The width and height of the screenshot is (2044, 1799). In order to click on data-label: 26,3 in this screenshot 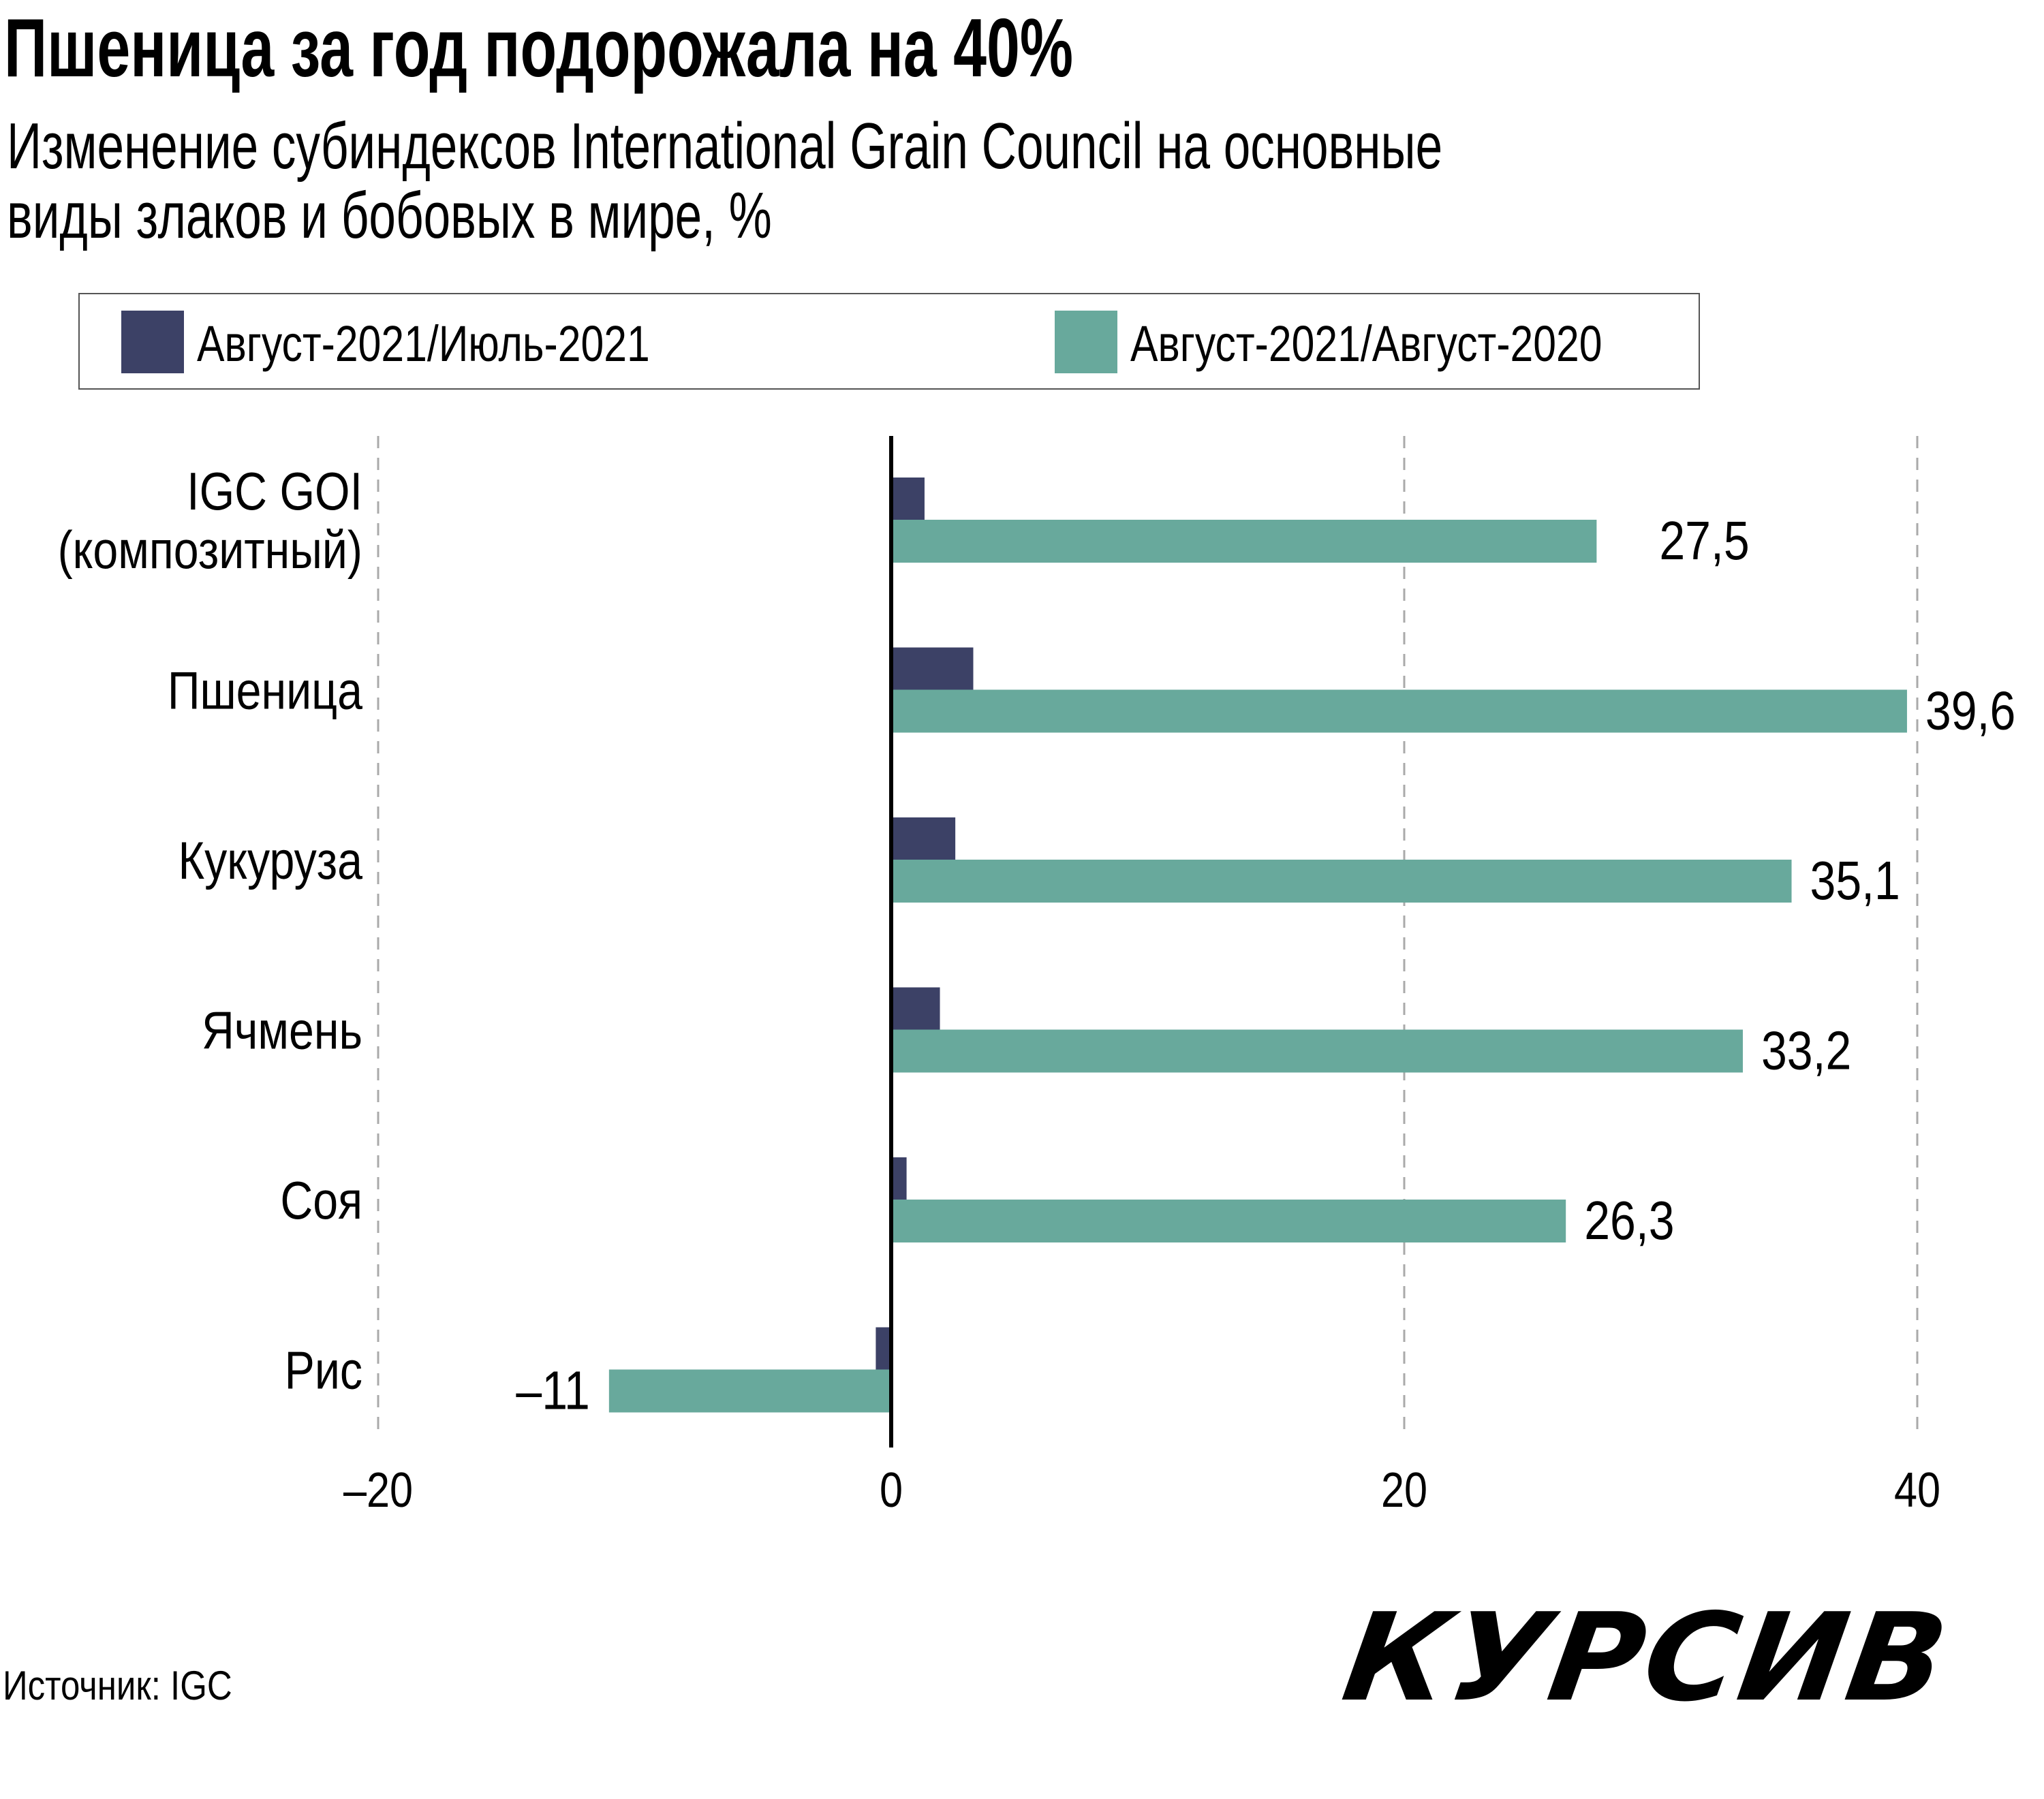, I will do `click(1629, 1220)`.